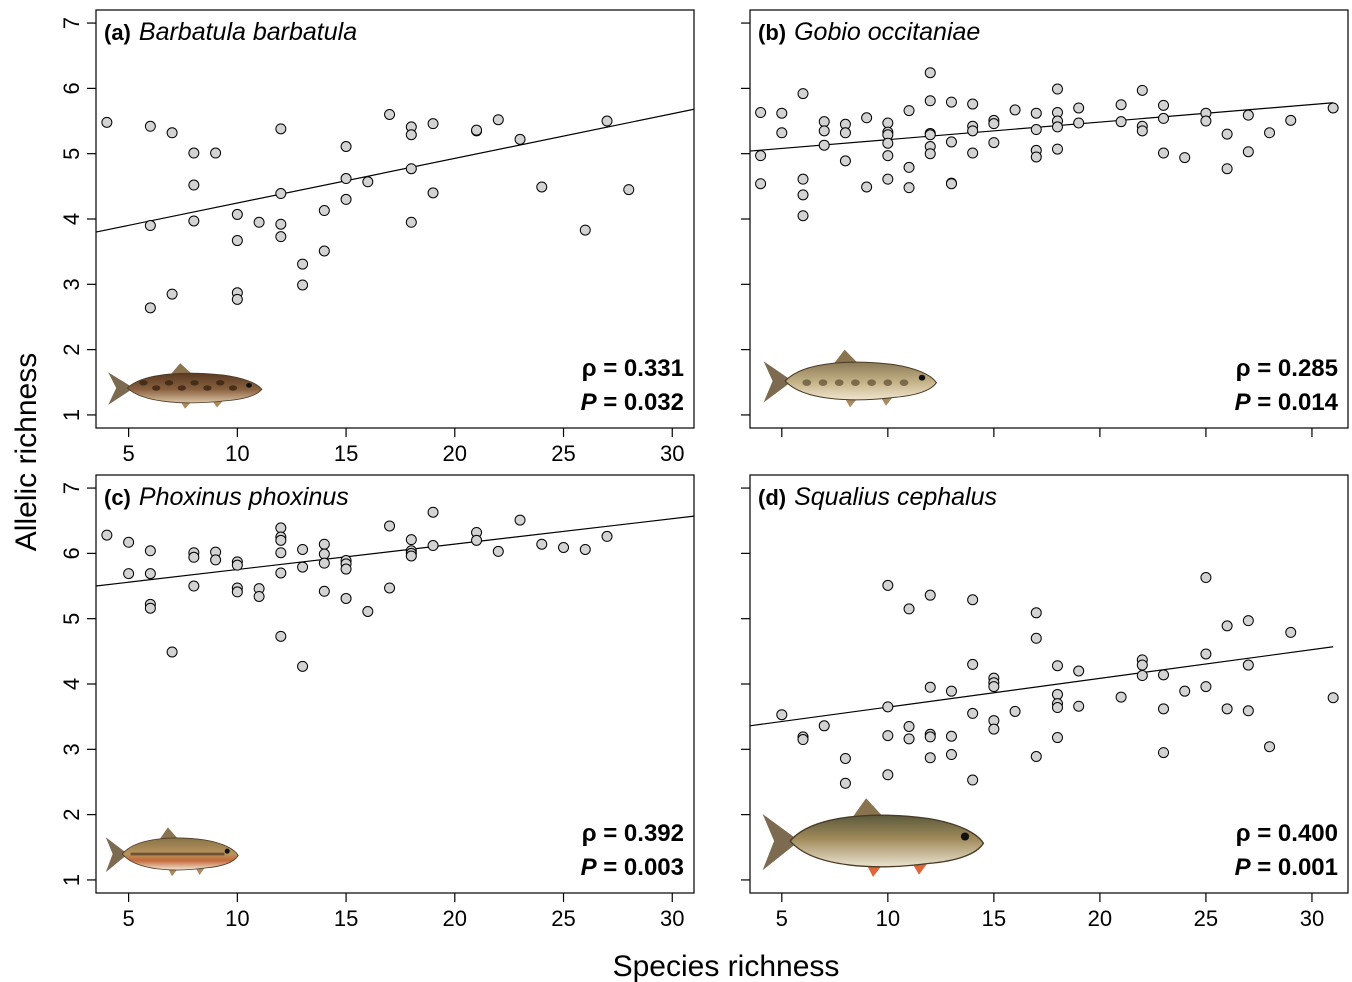  Describe the element at coordinates (71, 684) in the screenshot. I see `y-tick-label: 4` at that location.